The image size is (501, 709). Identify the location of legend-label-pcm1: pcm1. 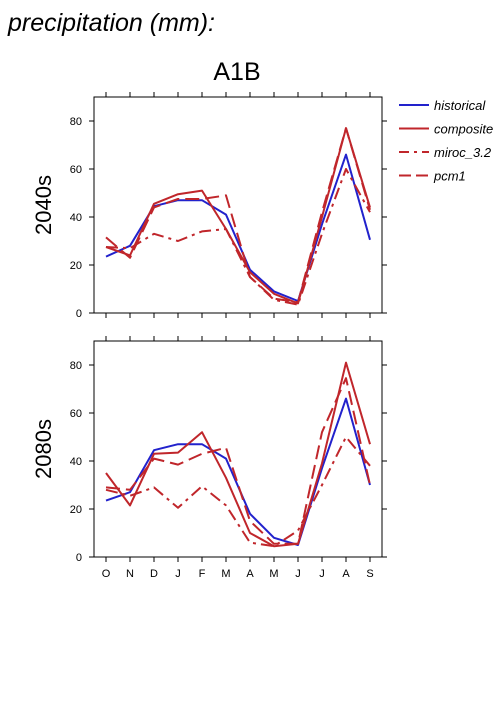
(449, 176).